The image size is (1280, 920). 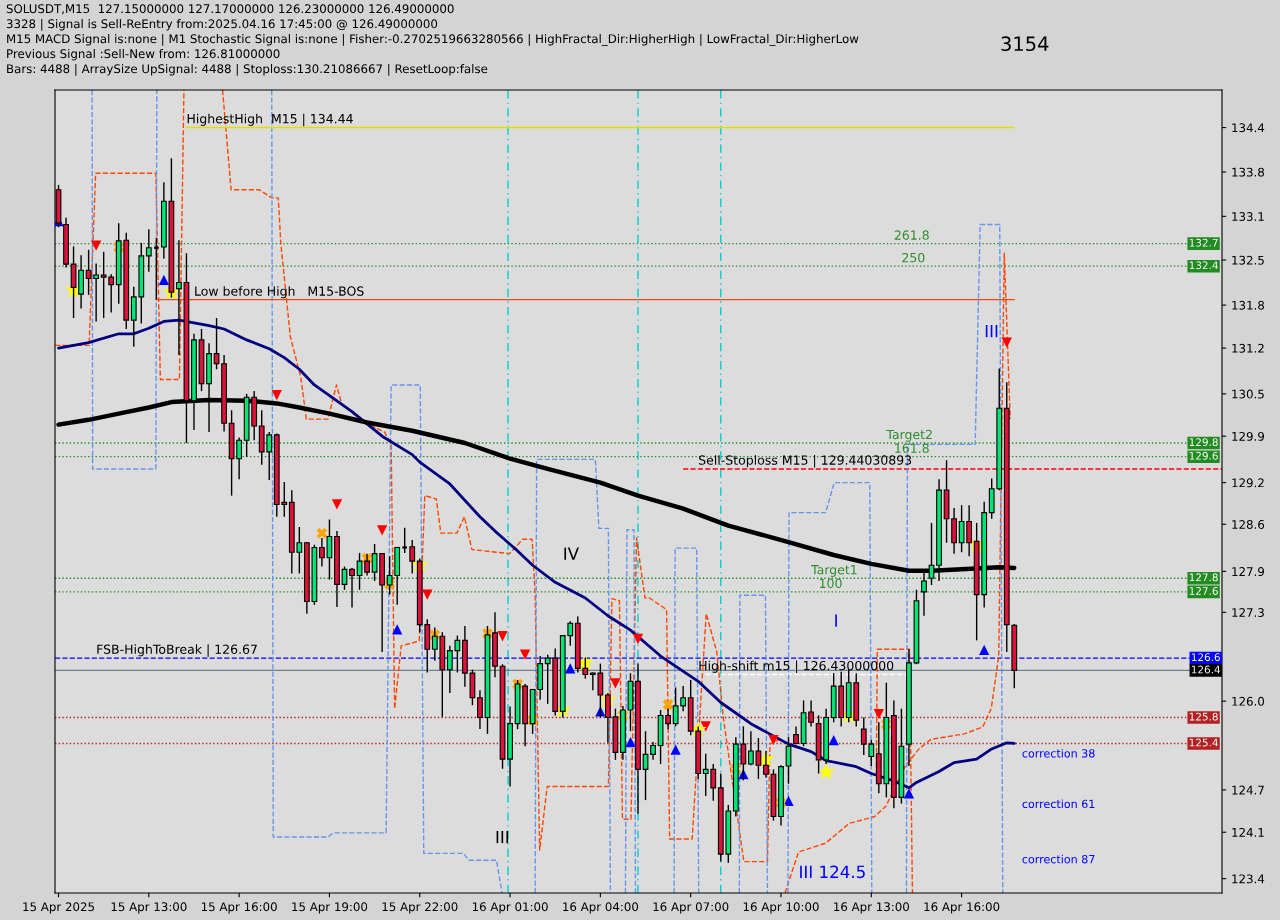 I want to click on annotation: correction 87, so click(x=1058, y=859).